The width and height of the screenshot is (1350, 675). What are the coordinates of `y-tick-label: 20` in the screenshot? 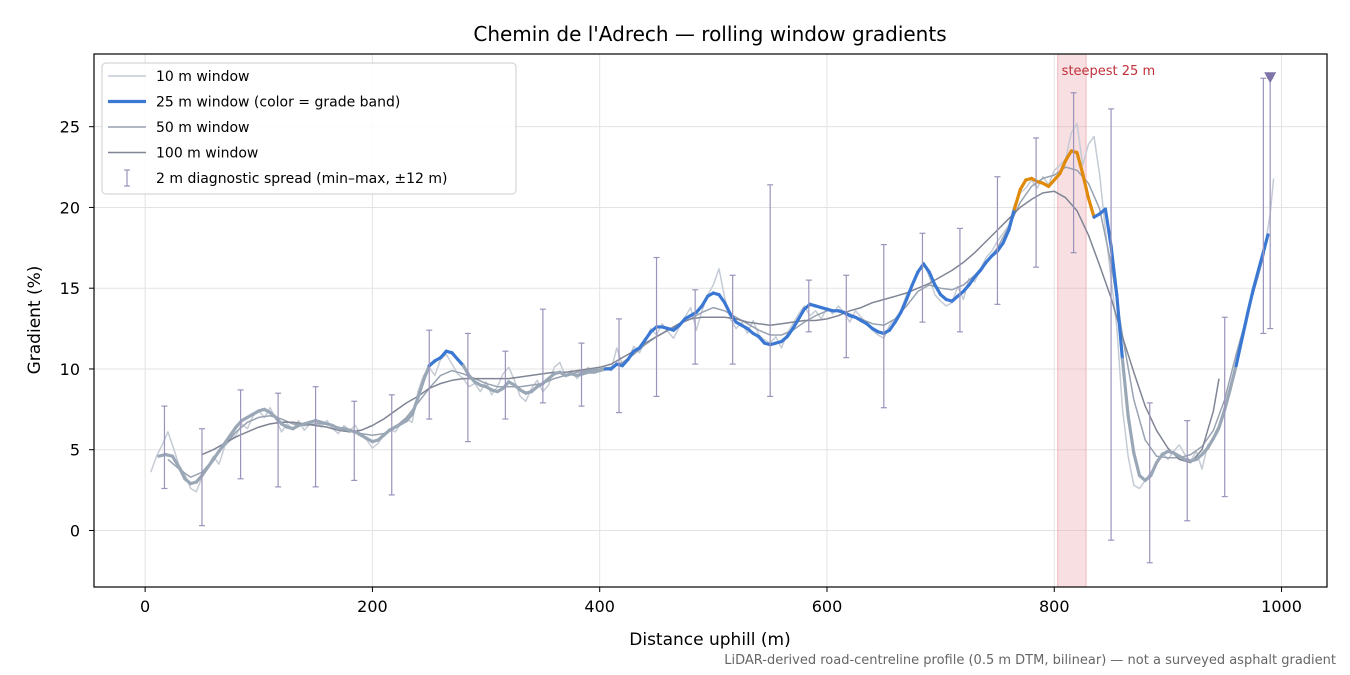 It's located at (70, 207).